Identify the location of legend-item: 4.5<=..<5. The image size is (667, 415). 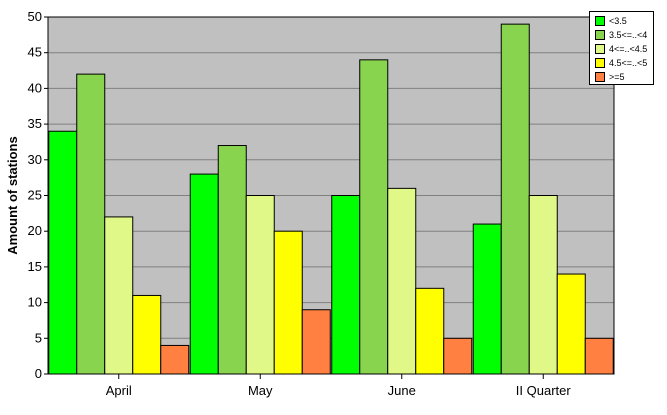
(624, 63).